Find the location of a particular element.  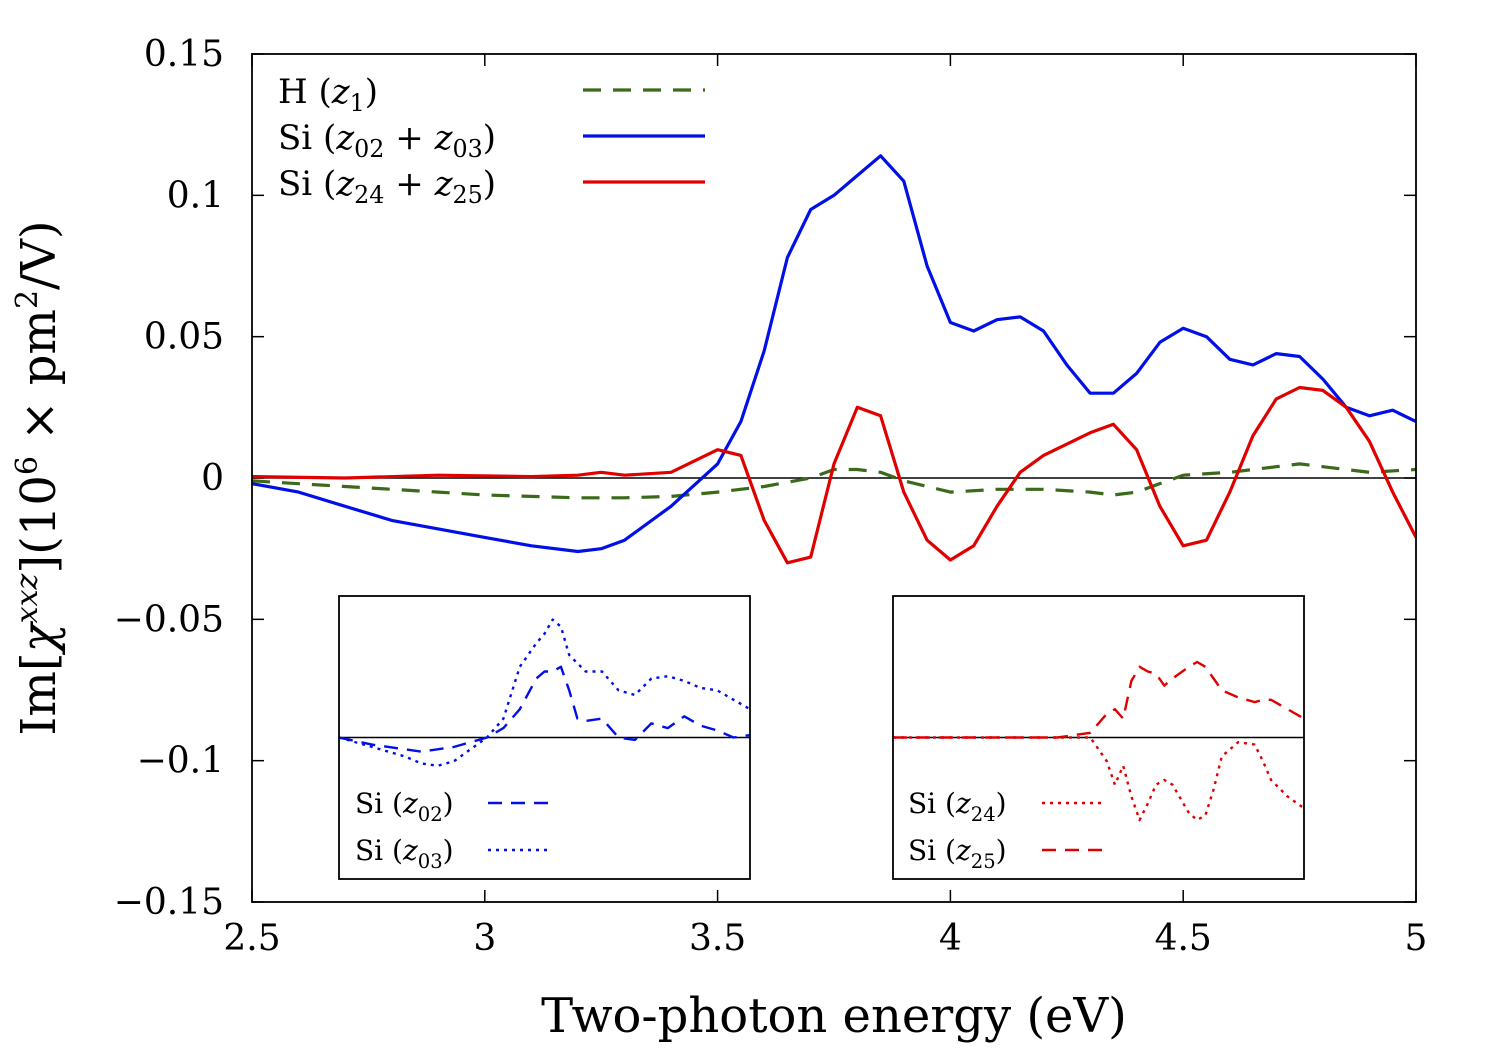

legend-entry-si_sum_low: Si (z02 + z03) is located at coordinates (387, 140).